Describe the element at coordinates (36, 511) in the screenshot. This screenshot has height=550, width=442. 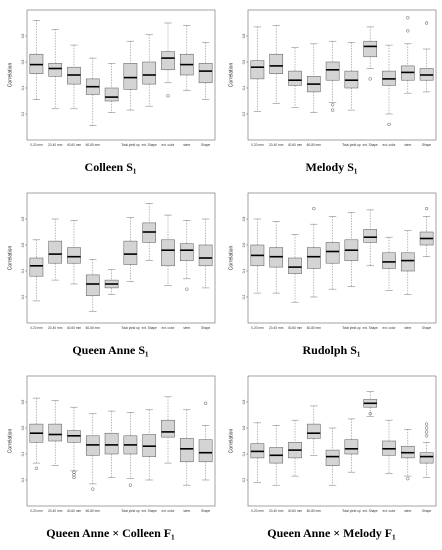
I see `x-tick-label: 0-20 mm` at that location.